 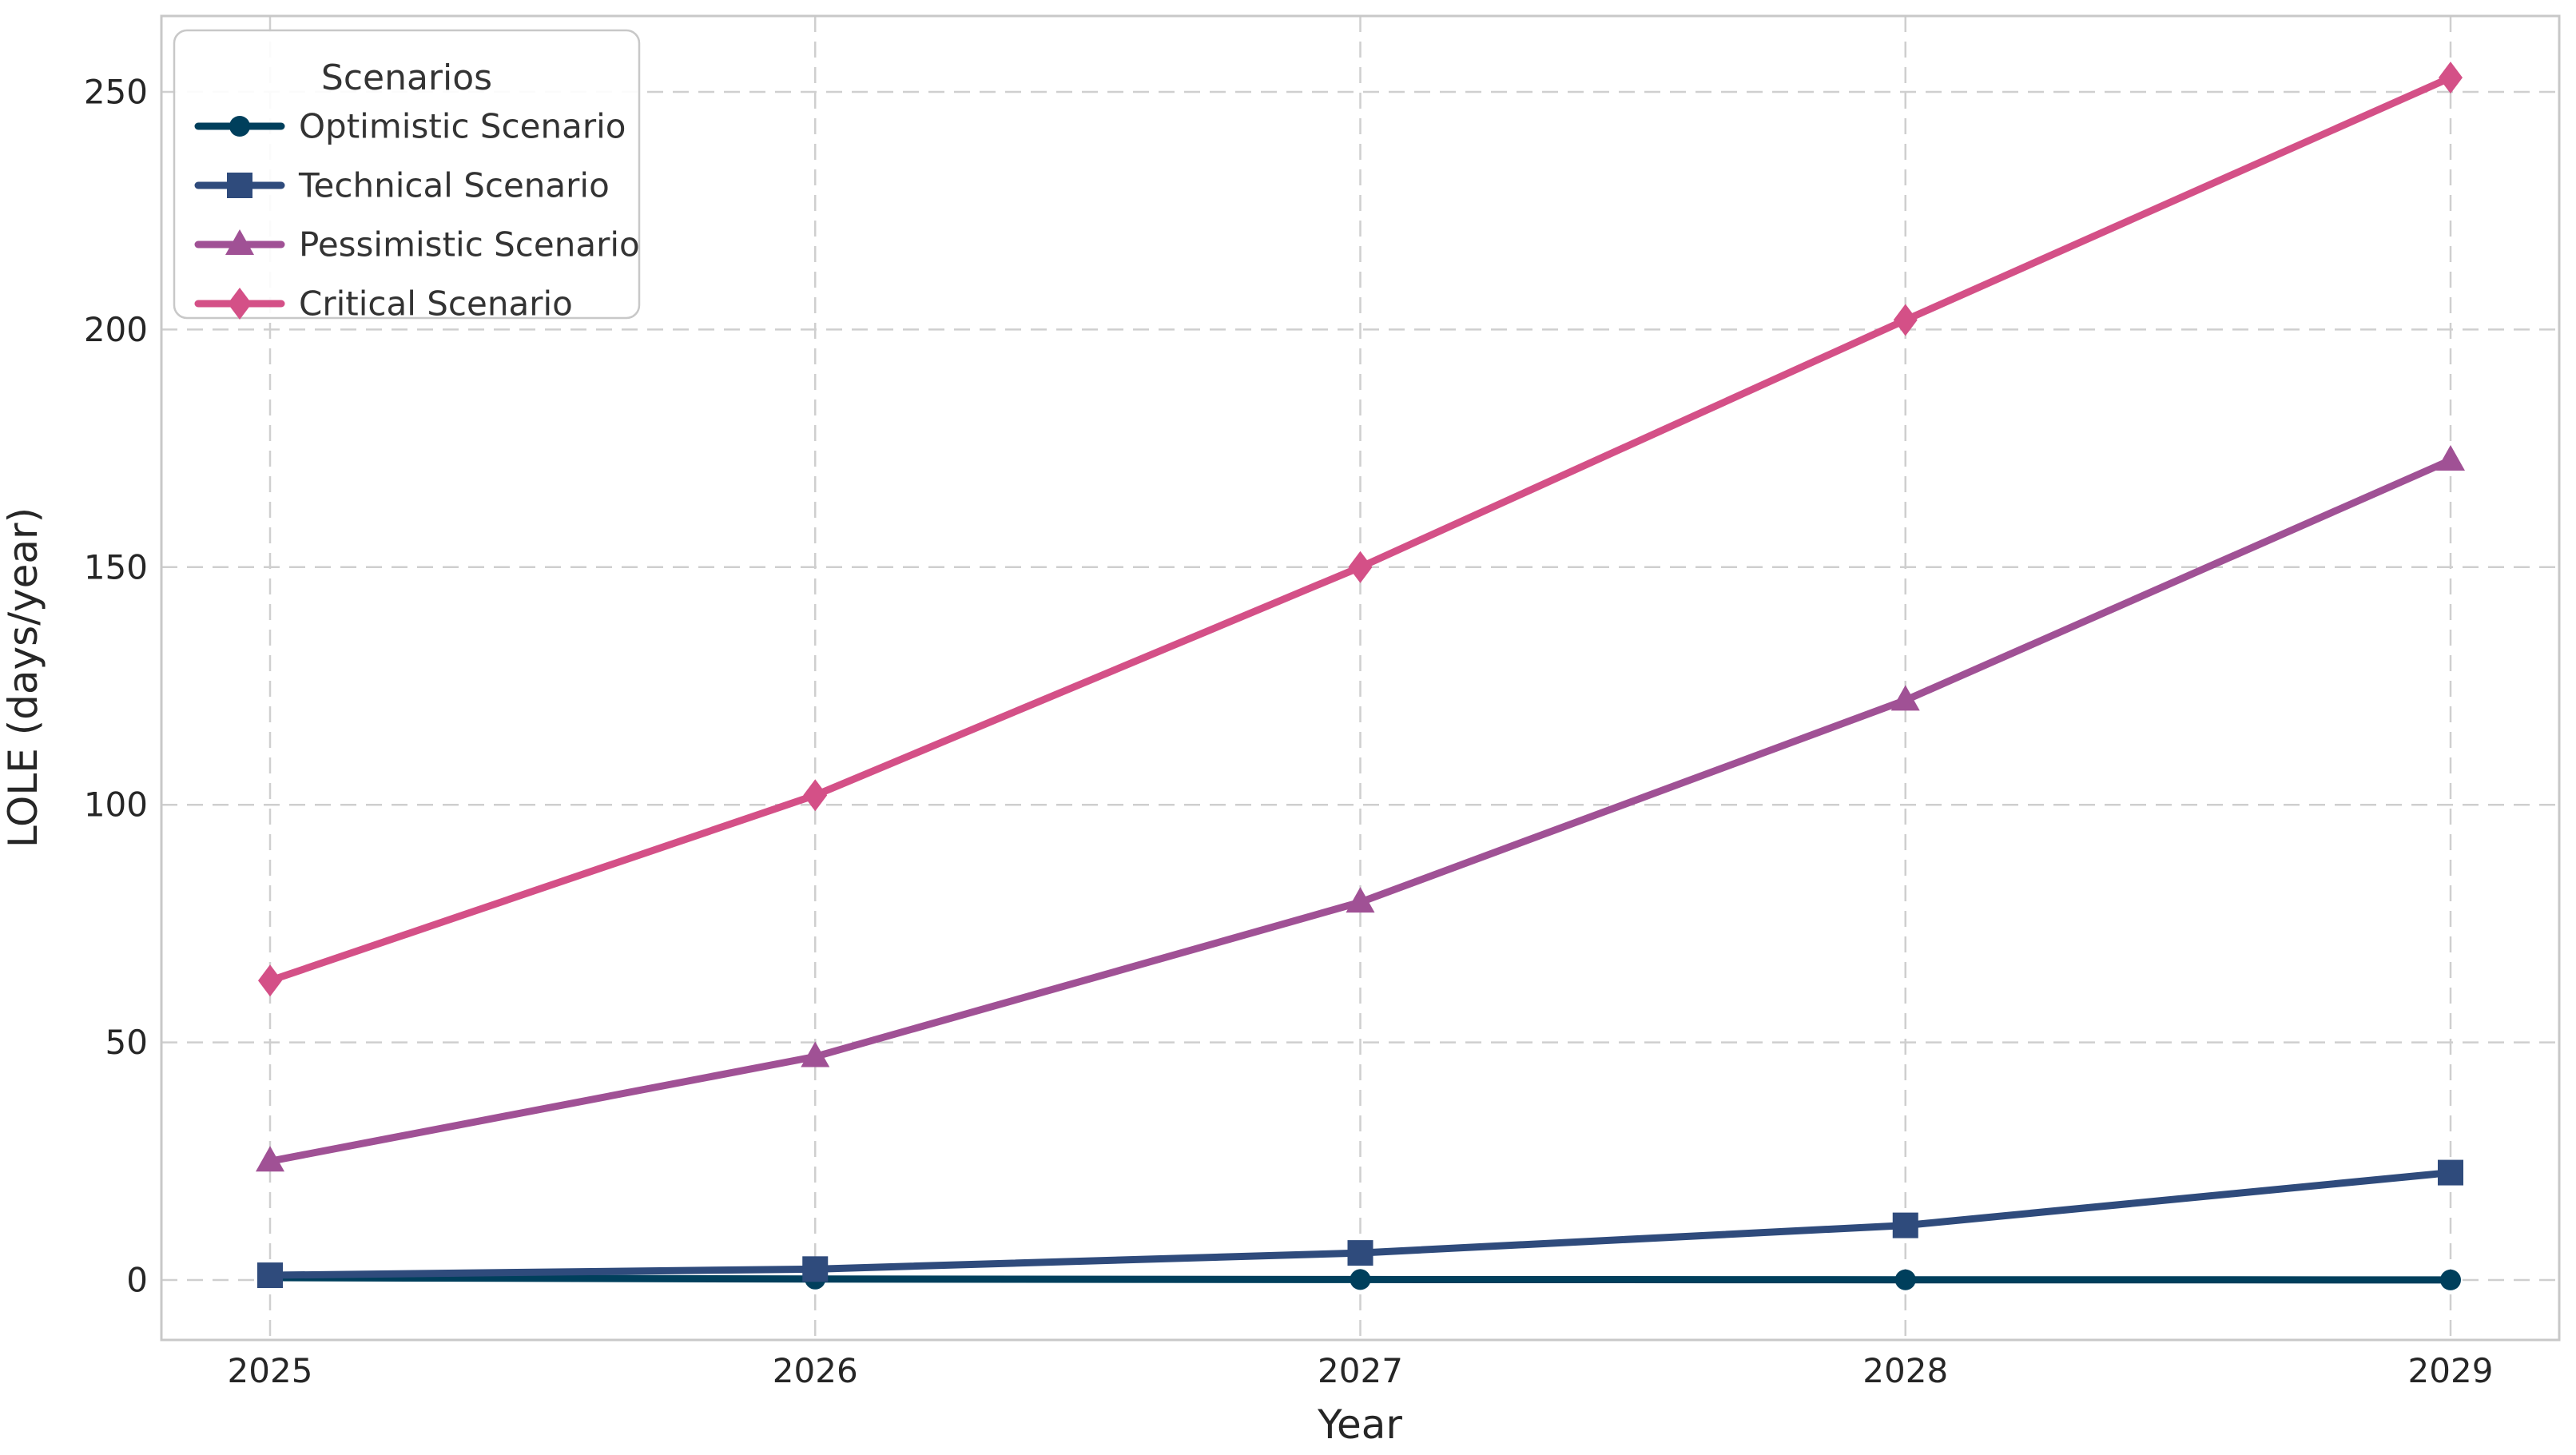 I want to click on marker-pessimistic-scenario-2026, so click(x=815, y=1054).